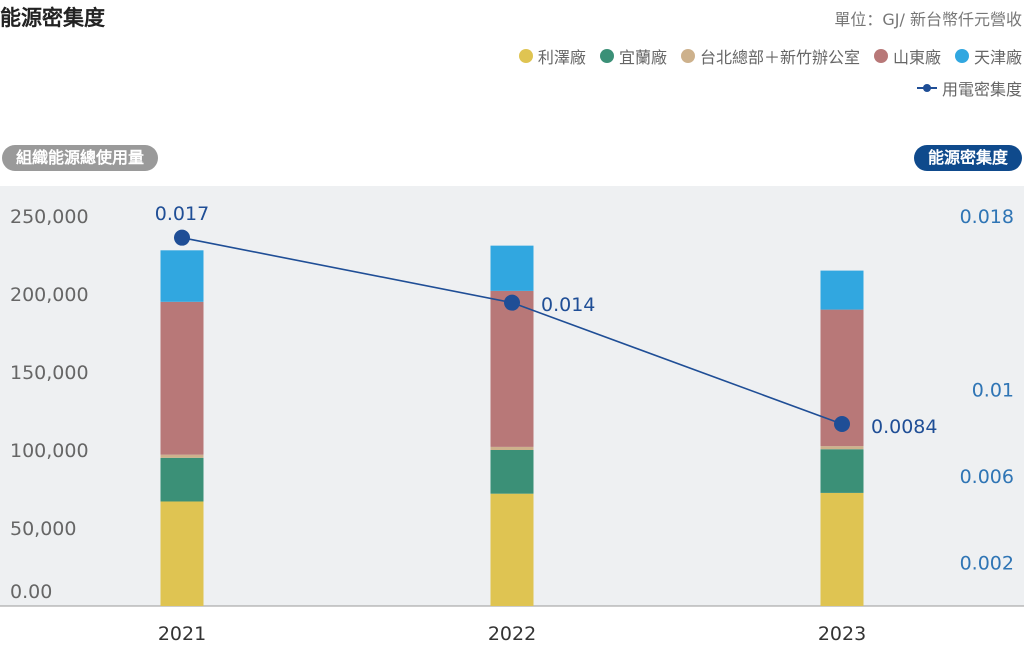  Describe the element at coordinates (987, 477) in the screenshot. I see `y-right-tick-label: 0.006` at that location.